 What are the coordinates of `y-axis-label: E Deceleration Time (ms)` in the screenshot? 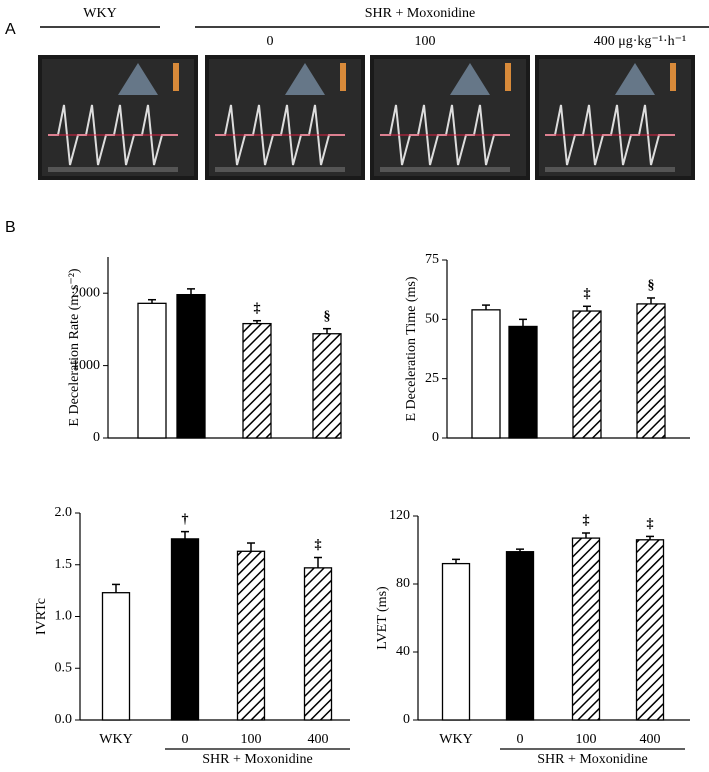 It's located at (411, 348).